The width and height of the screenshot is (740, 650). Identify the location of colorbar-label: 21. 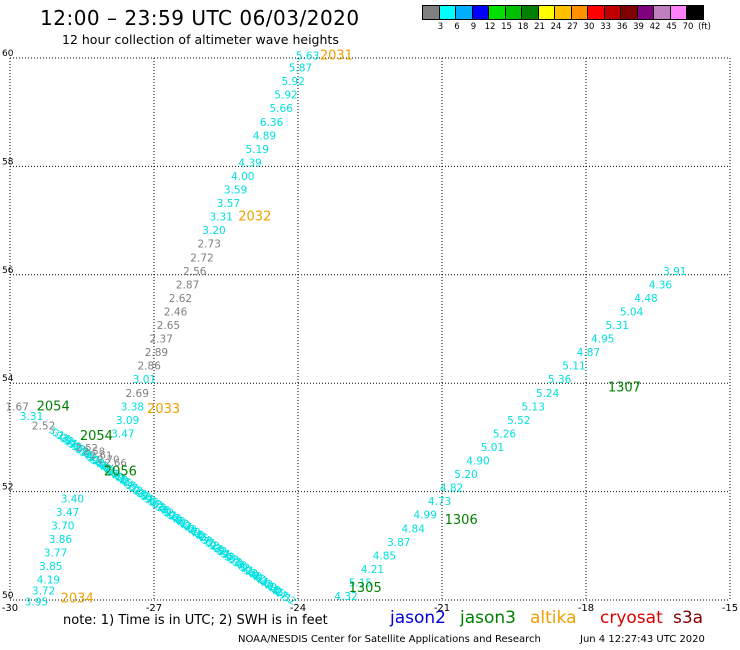
(539, 27).